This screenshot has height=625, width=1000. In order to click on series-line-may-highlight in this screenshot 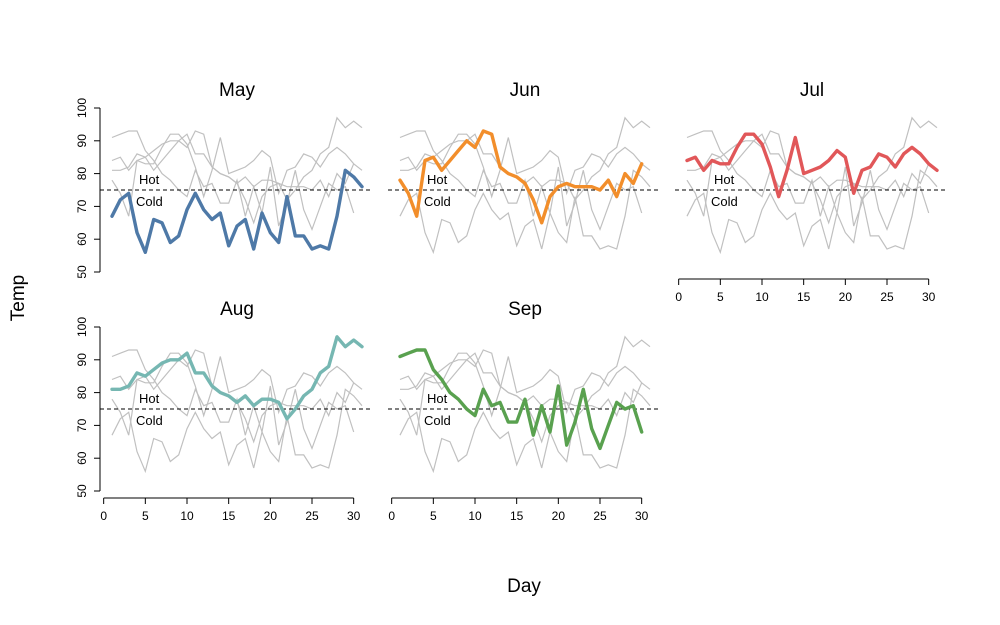, I will do `click(237, 211)`.